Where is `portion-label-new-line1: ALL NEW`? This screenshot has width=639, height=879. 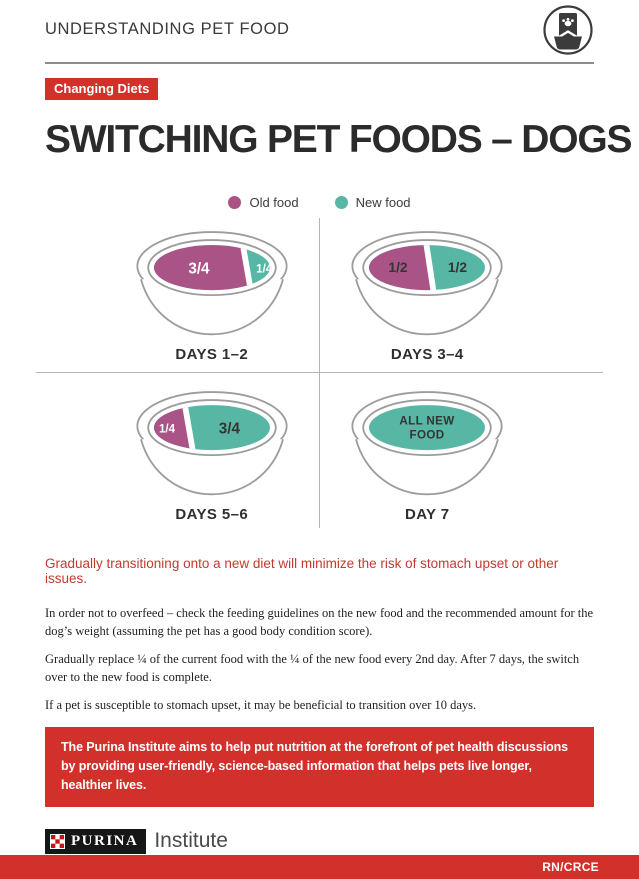
portion-label-new-line1: ALL NEW is located at coordinates (427, 421).